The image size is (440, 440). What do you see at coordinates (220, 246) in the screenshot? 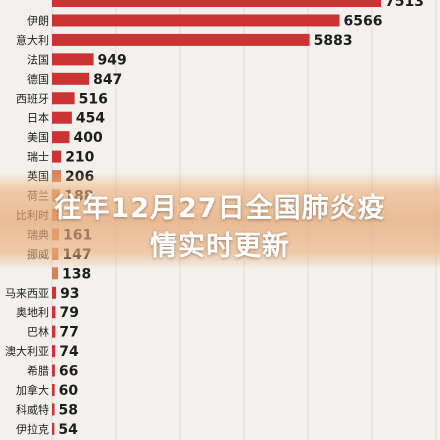
I see `headline-line-2: 情实时更新` at bounding box center [220, 246].